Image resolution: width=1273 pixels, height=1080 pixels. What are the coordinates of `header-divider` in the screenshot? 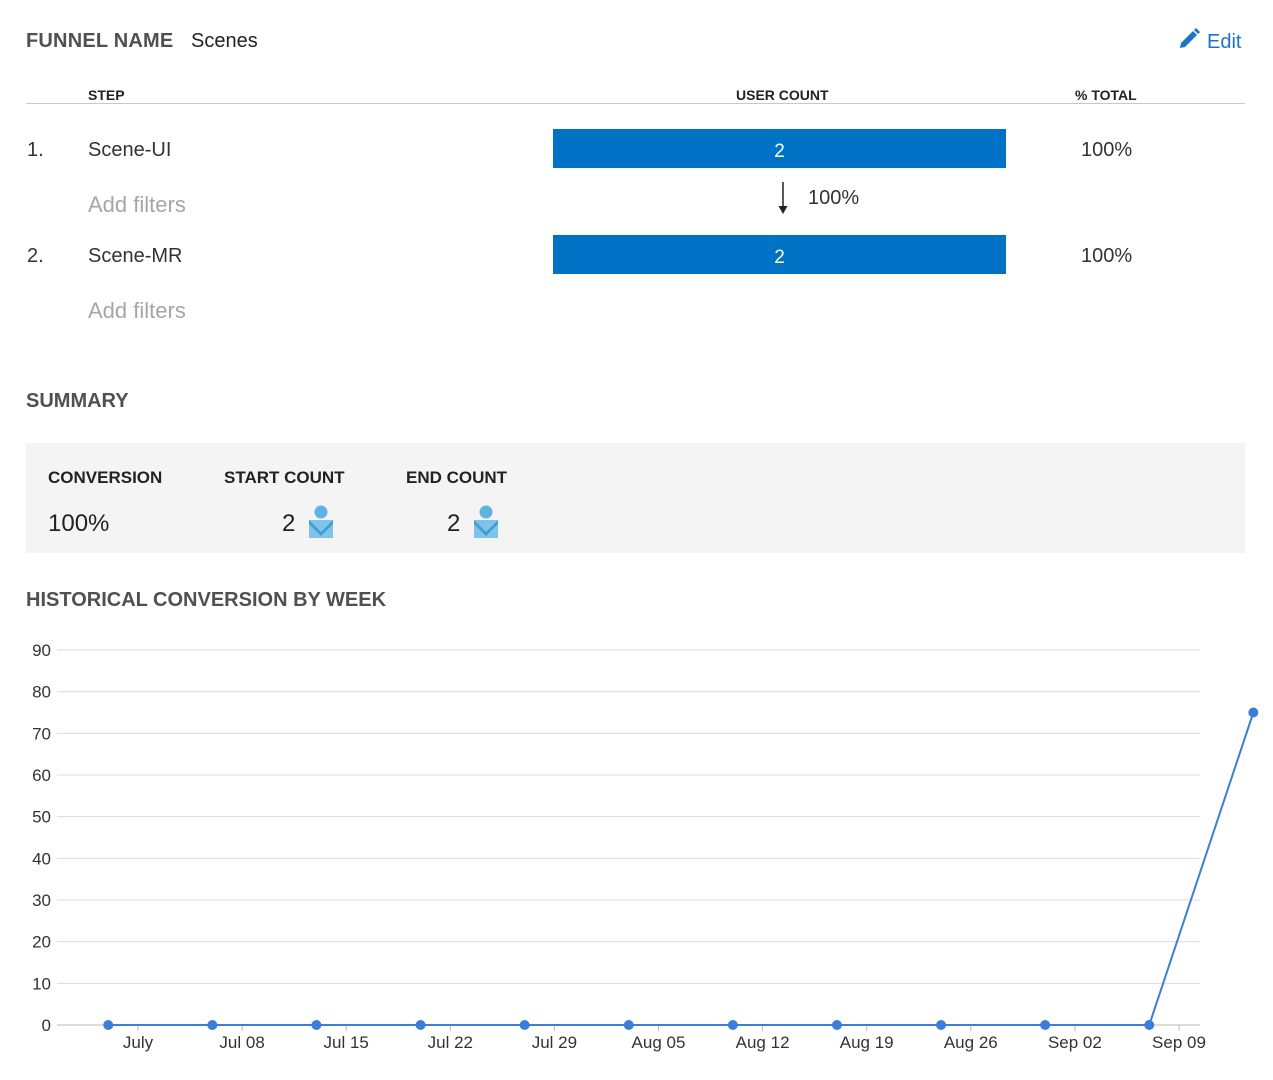 It's located at (635, 103).